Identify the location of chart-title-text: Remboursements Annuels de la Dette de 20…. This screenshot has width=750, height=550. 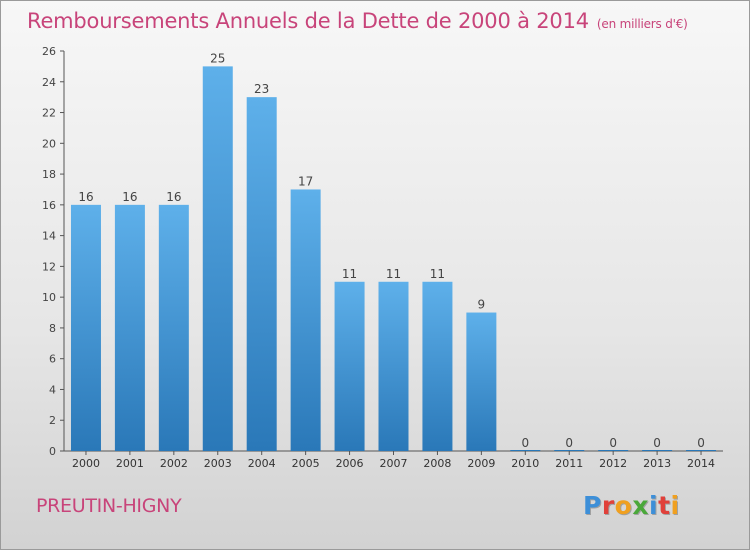
(308, 21).